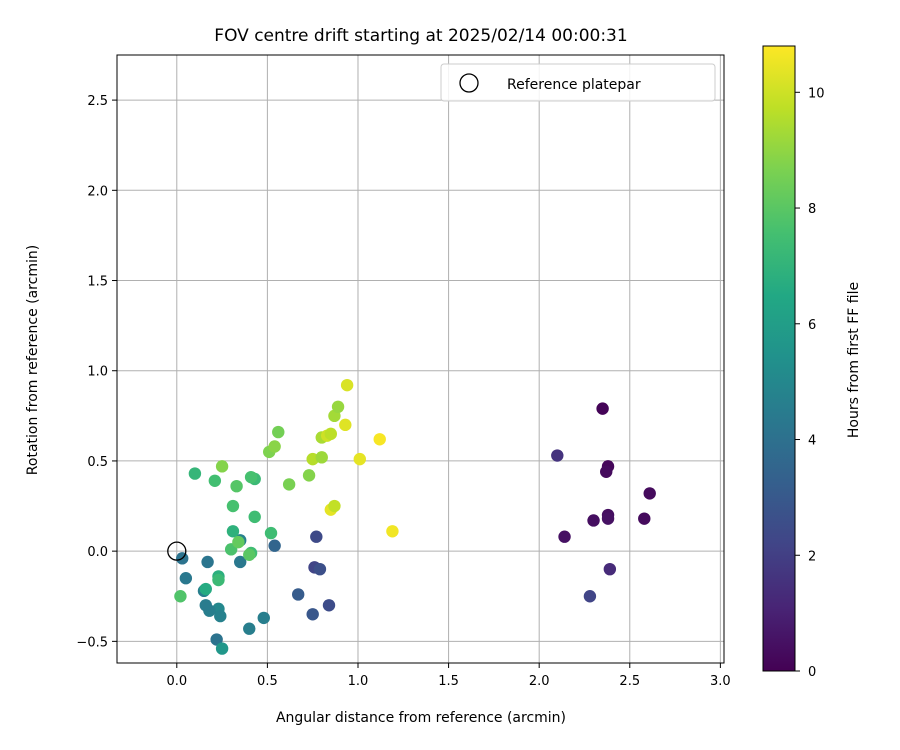 This screenshot has width=900, height=750. I want to click on legend-label: Reference platepar, so click(574, 85).